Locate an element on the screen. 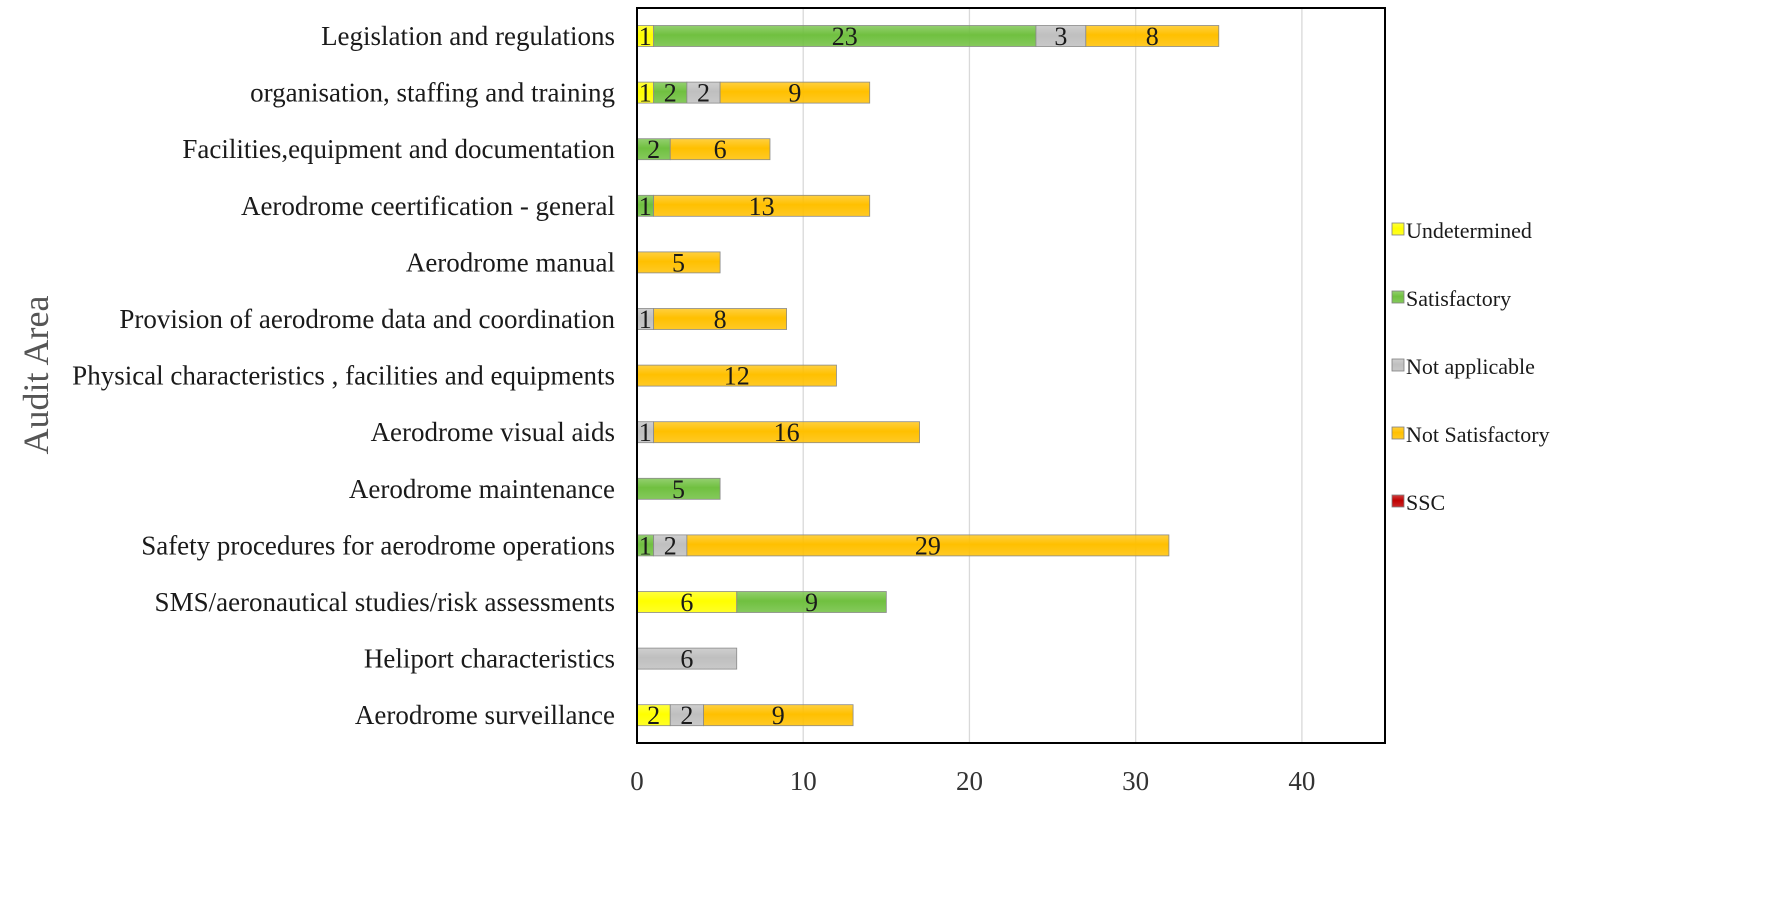 The width and height of the screenshot is (1789, 906). data-label-satisfactory-aerodrome-ceertification-general: 1 is located at coordinates (645, 206).